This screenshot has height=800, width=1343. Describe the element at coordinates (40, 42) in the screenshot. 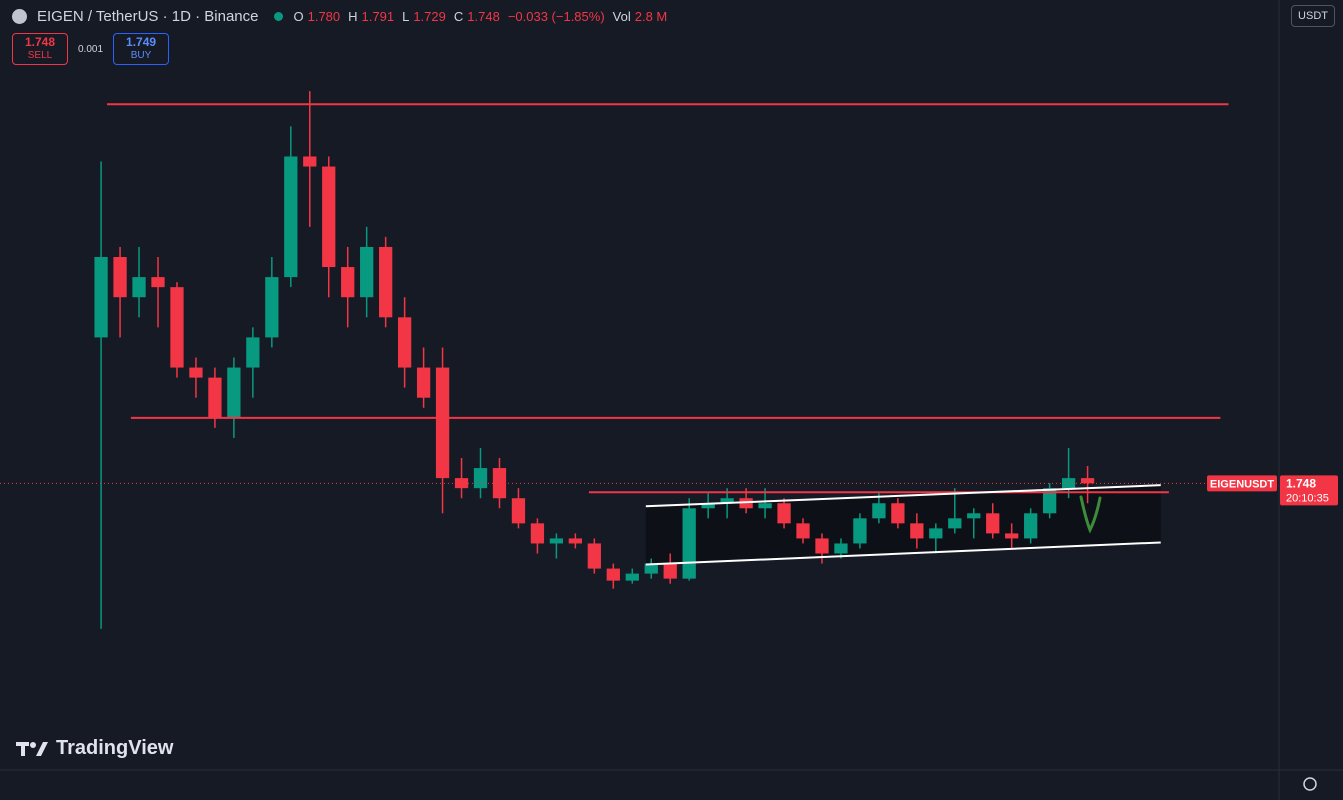

I see `sell-price: 1.748` at that location.